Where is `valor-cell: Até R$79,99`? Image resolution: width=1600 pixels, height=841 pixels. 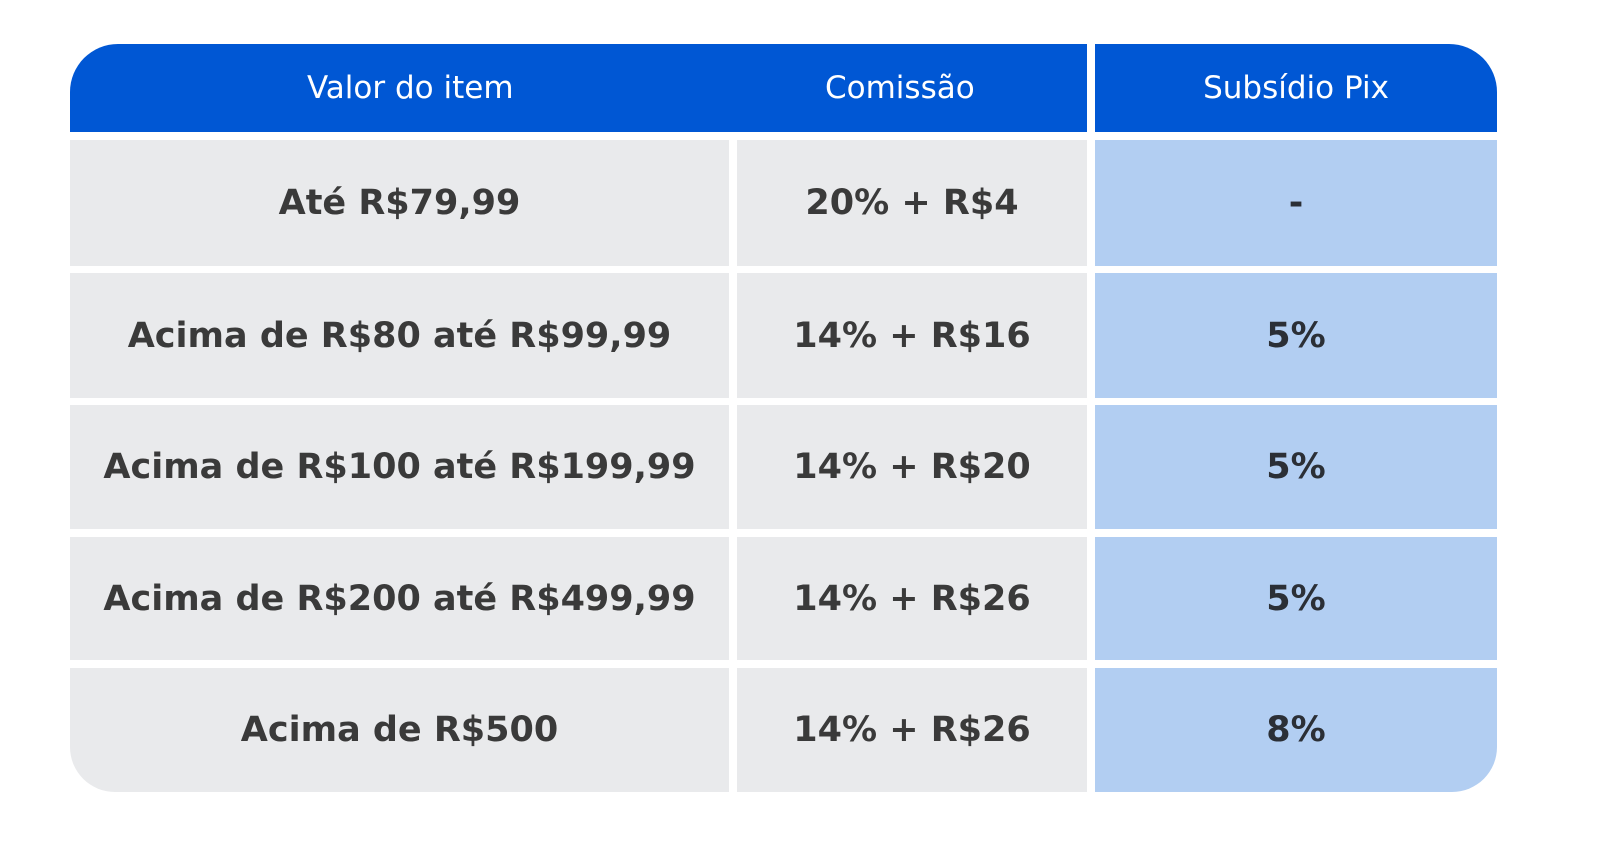
valor-cell: Até R$79,99 is located at coordinates (399, 203).